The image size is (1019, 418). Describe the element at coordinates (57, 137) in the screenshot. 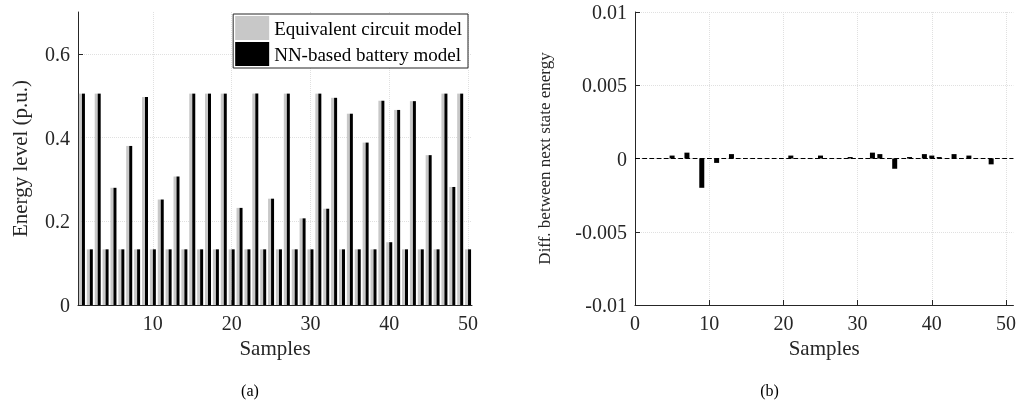

I see `y-tick-label: 0.4` at that location.